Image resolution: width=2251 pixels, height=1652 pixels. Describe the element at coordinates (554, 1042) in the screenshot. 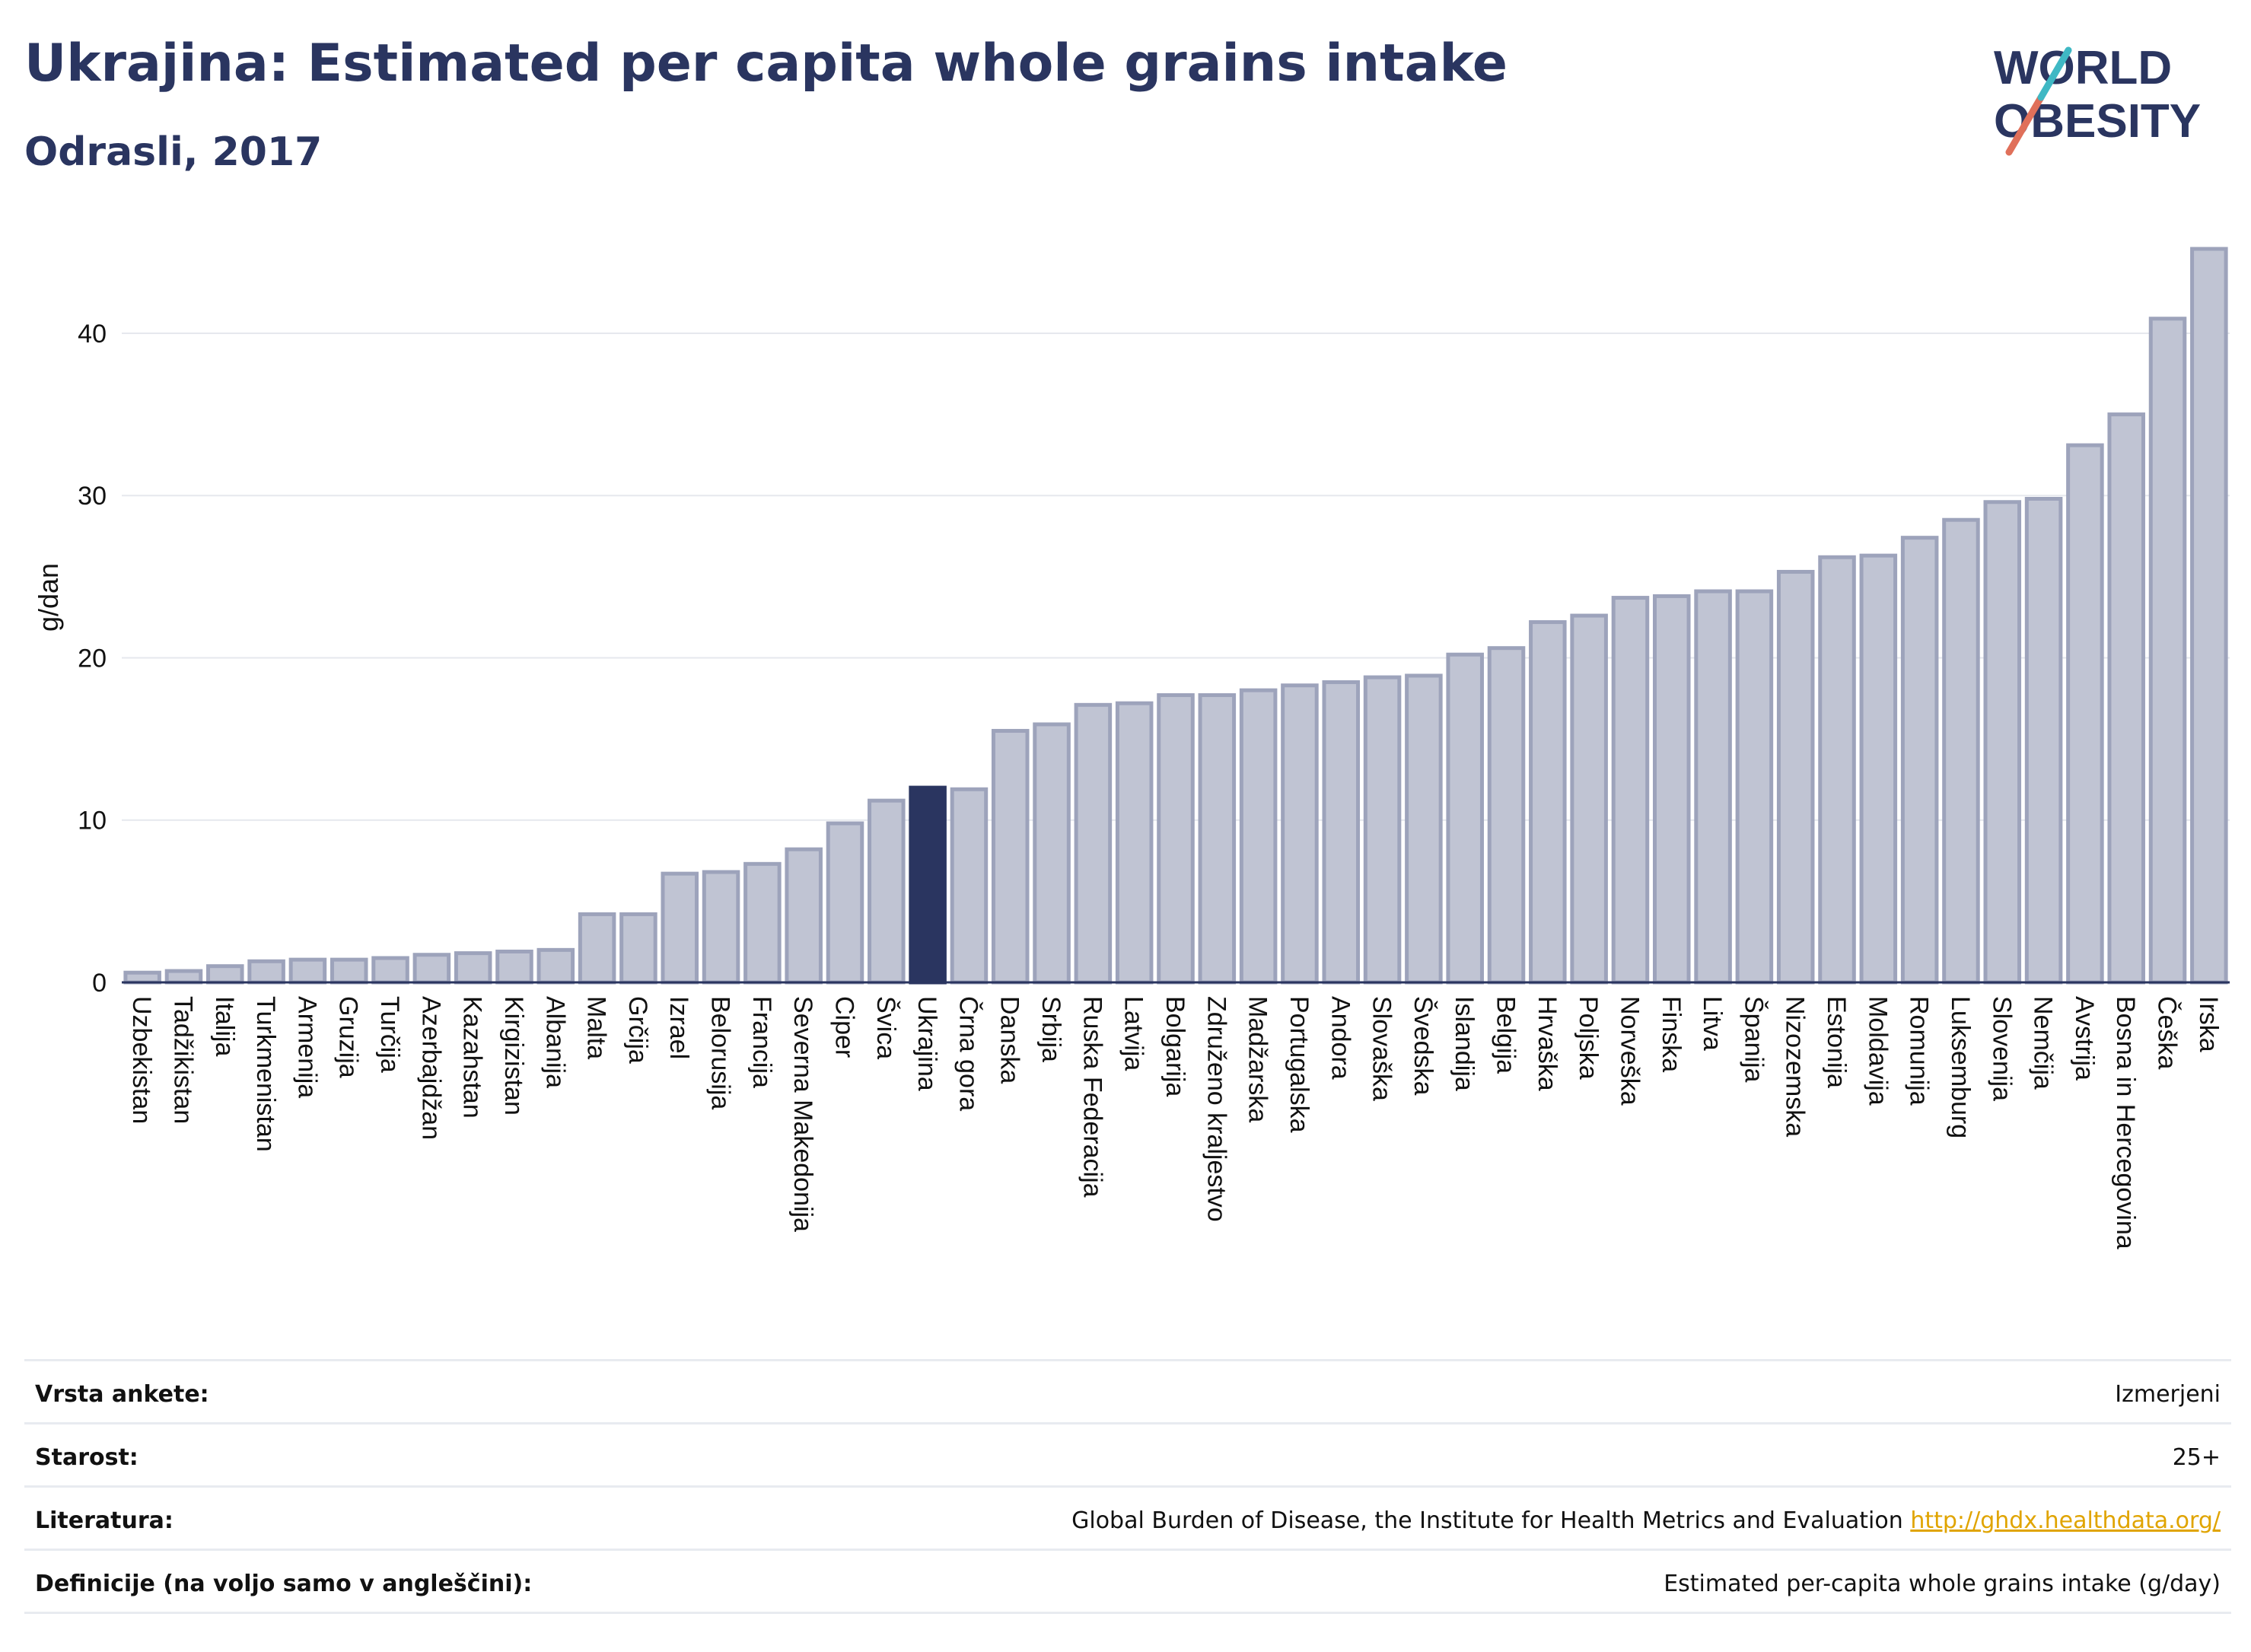

I see `x-tick-label: Albanija` at that location.